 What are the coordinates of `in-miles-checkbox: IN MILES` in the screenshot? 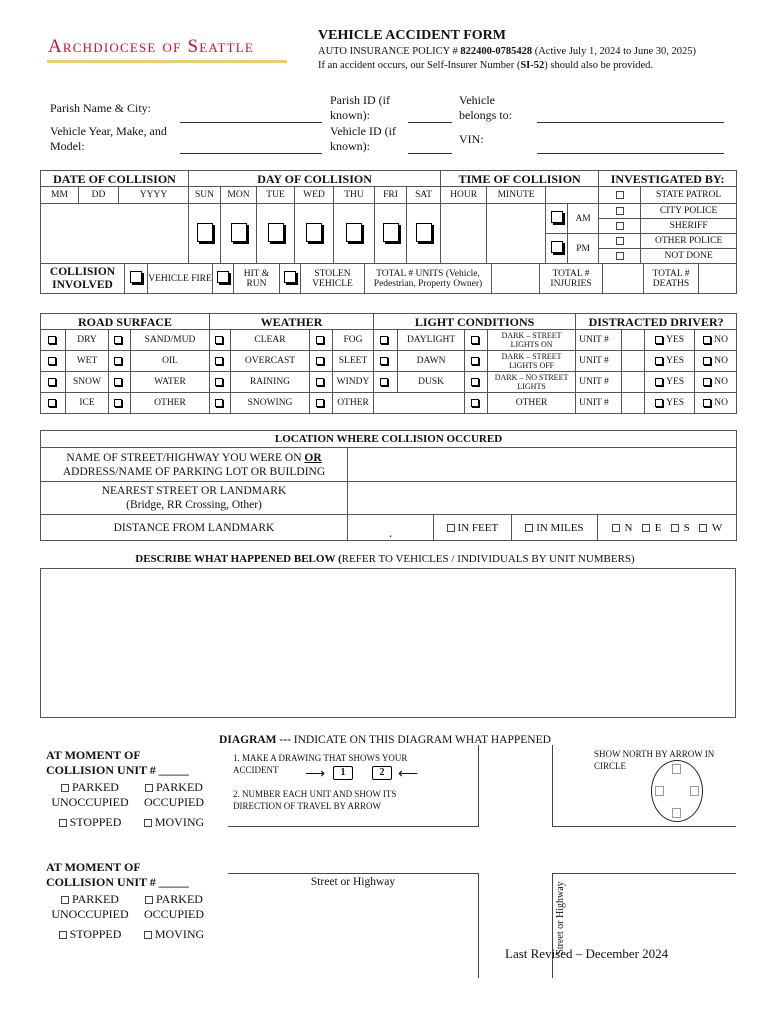 It's located at (554, 527).